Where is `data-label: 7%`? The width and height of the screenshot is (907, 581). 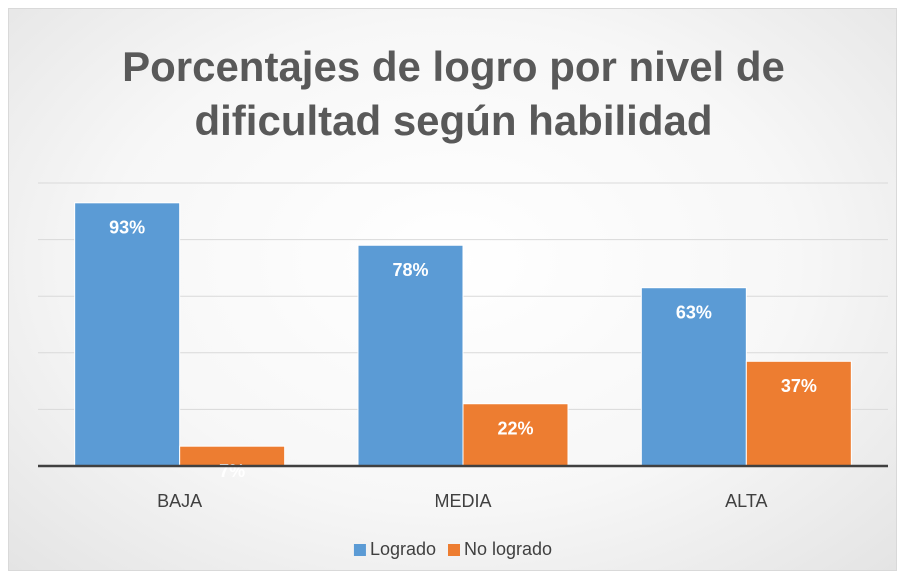
data-label: 7% is located at coordinates (232, 471).